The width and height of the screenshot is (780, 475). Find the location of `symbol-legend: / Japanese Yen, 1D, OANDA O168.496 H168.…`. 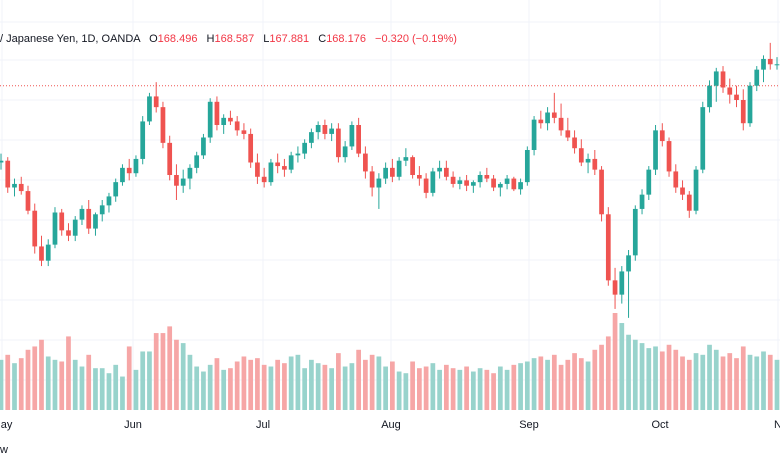

symbol-legend: / Japanese Yen, 1D, OANDA O168.496 H168.… is located at coordinates (228, 39).